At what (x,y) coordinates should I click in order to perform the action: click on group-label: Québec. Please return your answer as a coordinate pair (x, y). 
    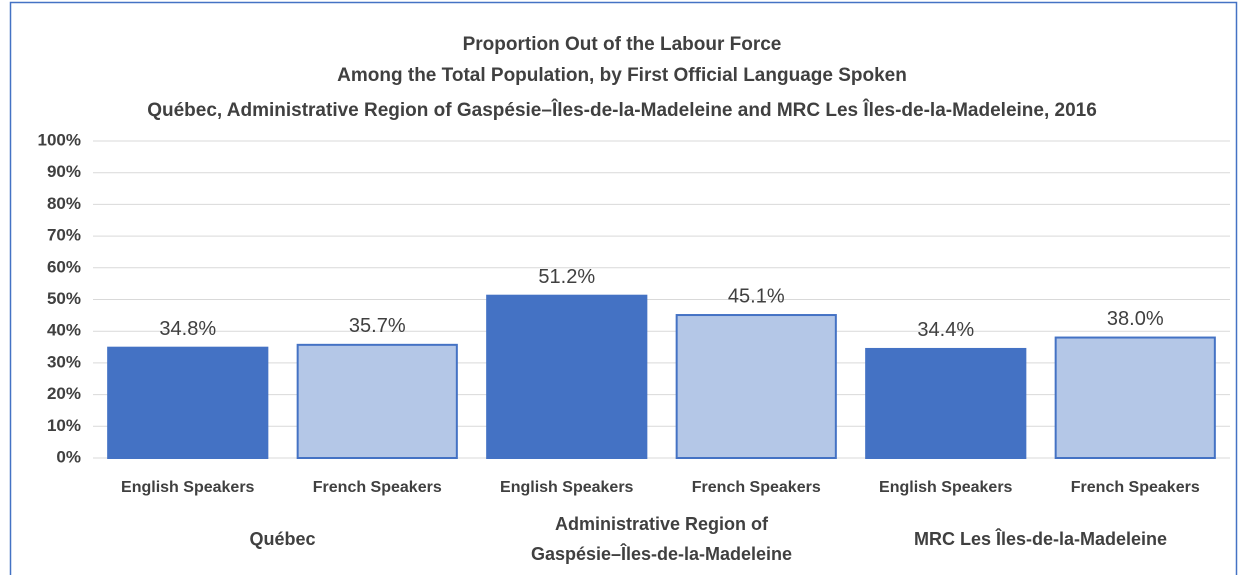
    Looking at the image, I should click on (282, 539).